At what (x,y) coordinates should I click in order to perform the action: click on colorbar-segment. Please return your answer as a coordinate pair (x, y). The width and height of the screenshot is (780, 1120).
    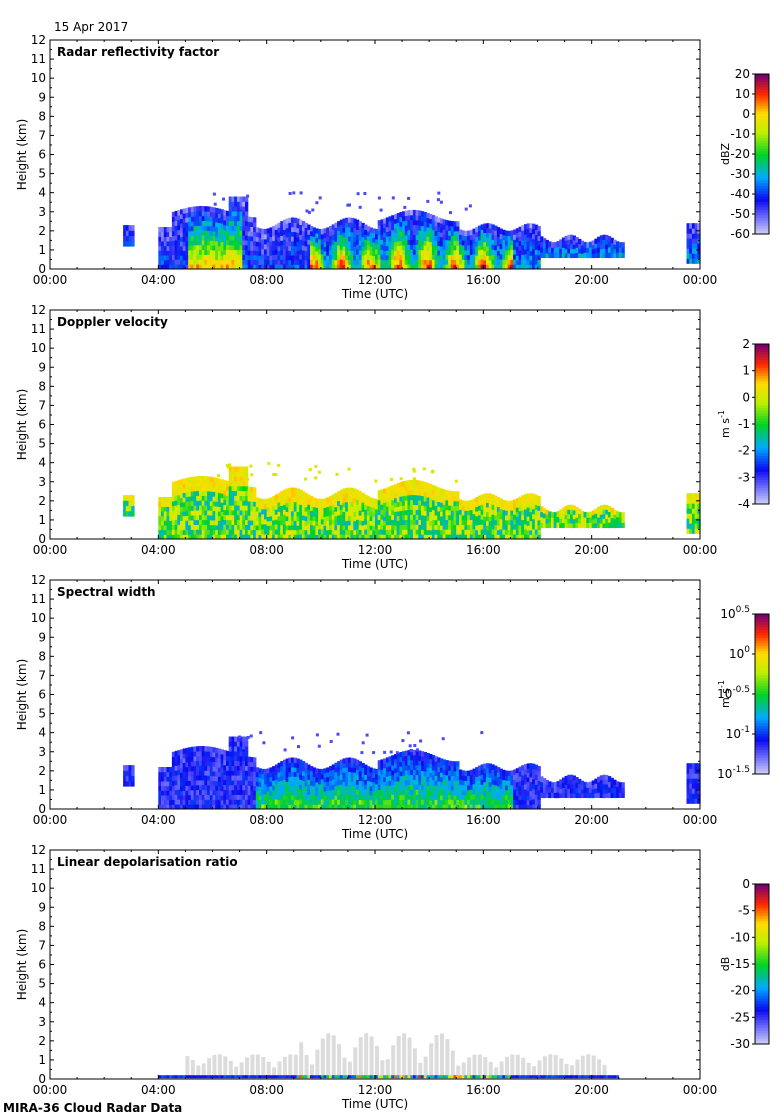
    Looking at the image, I should click on (762, 436).